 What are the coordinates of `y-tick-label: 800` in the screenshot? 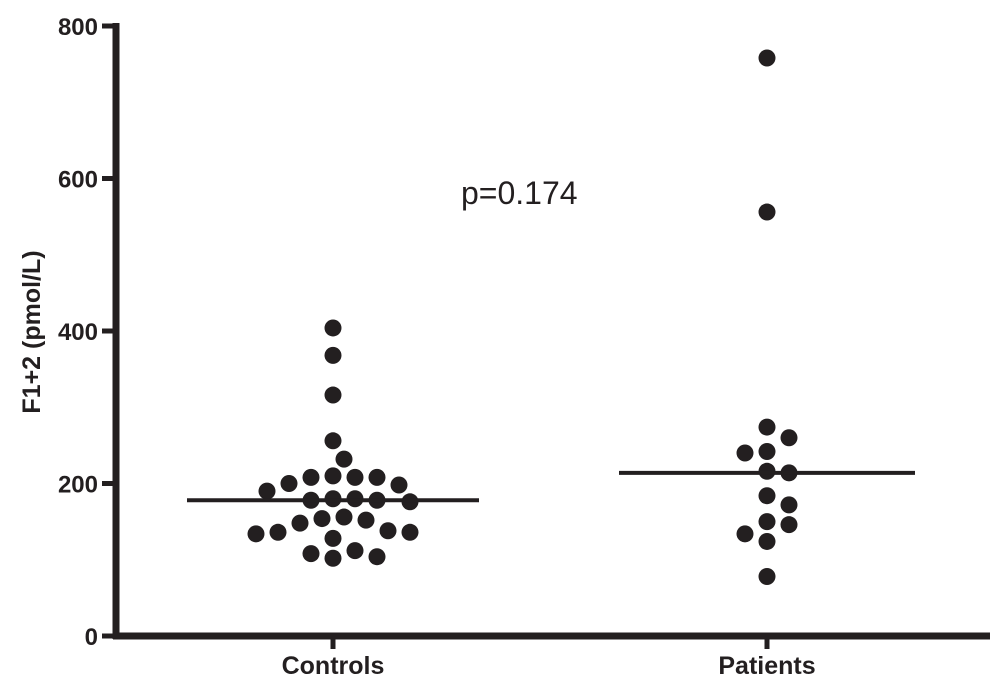 It's located at (78, 27).